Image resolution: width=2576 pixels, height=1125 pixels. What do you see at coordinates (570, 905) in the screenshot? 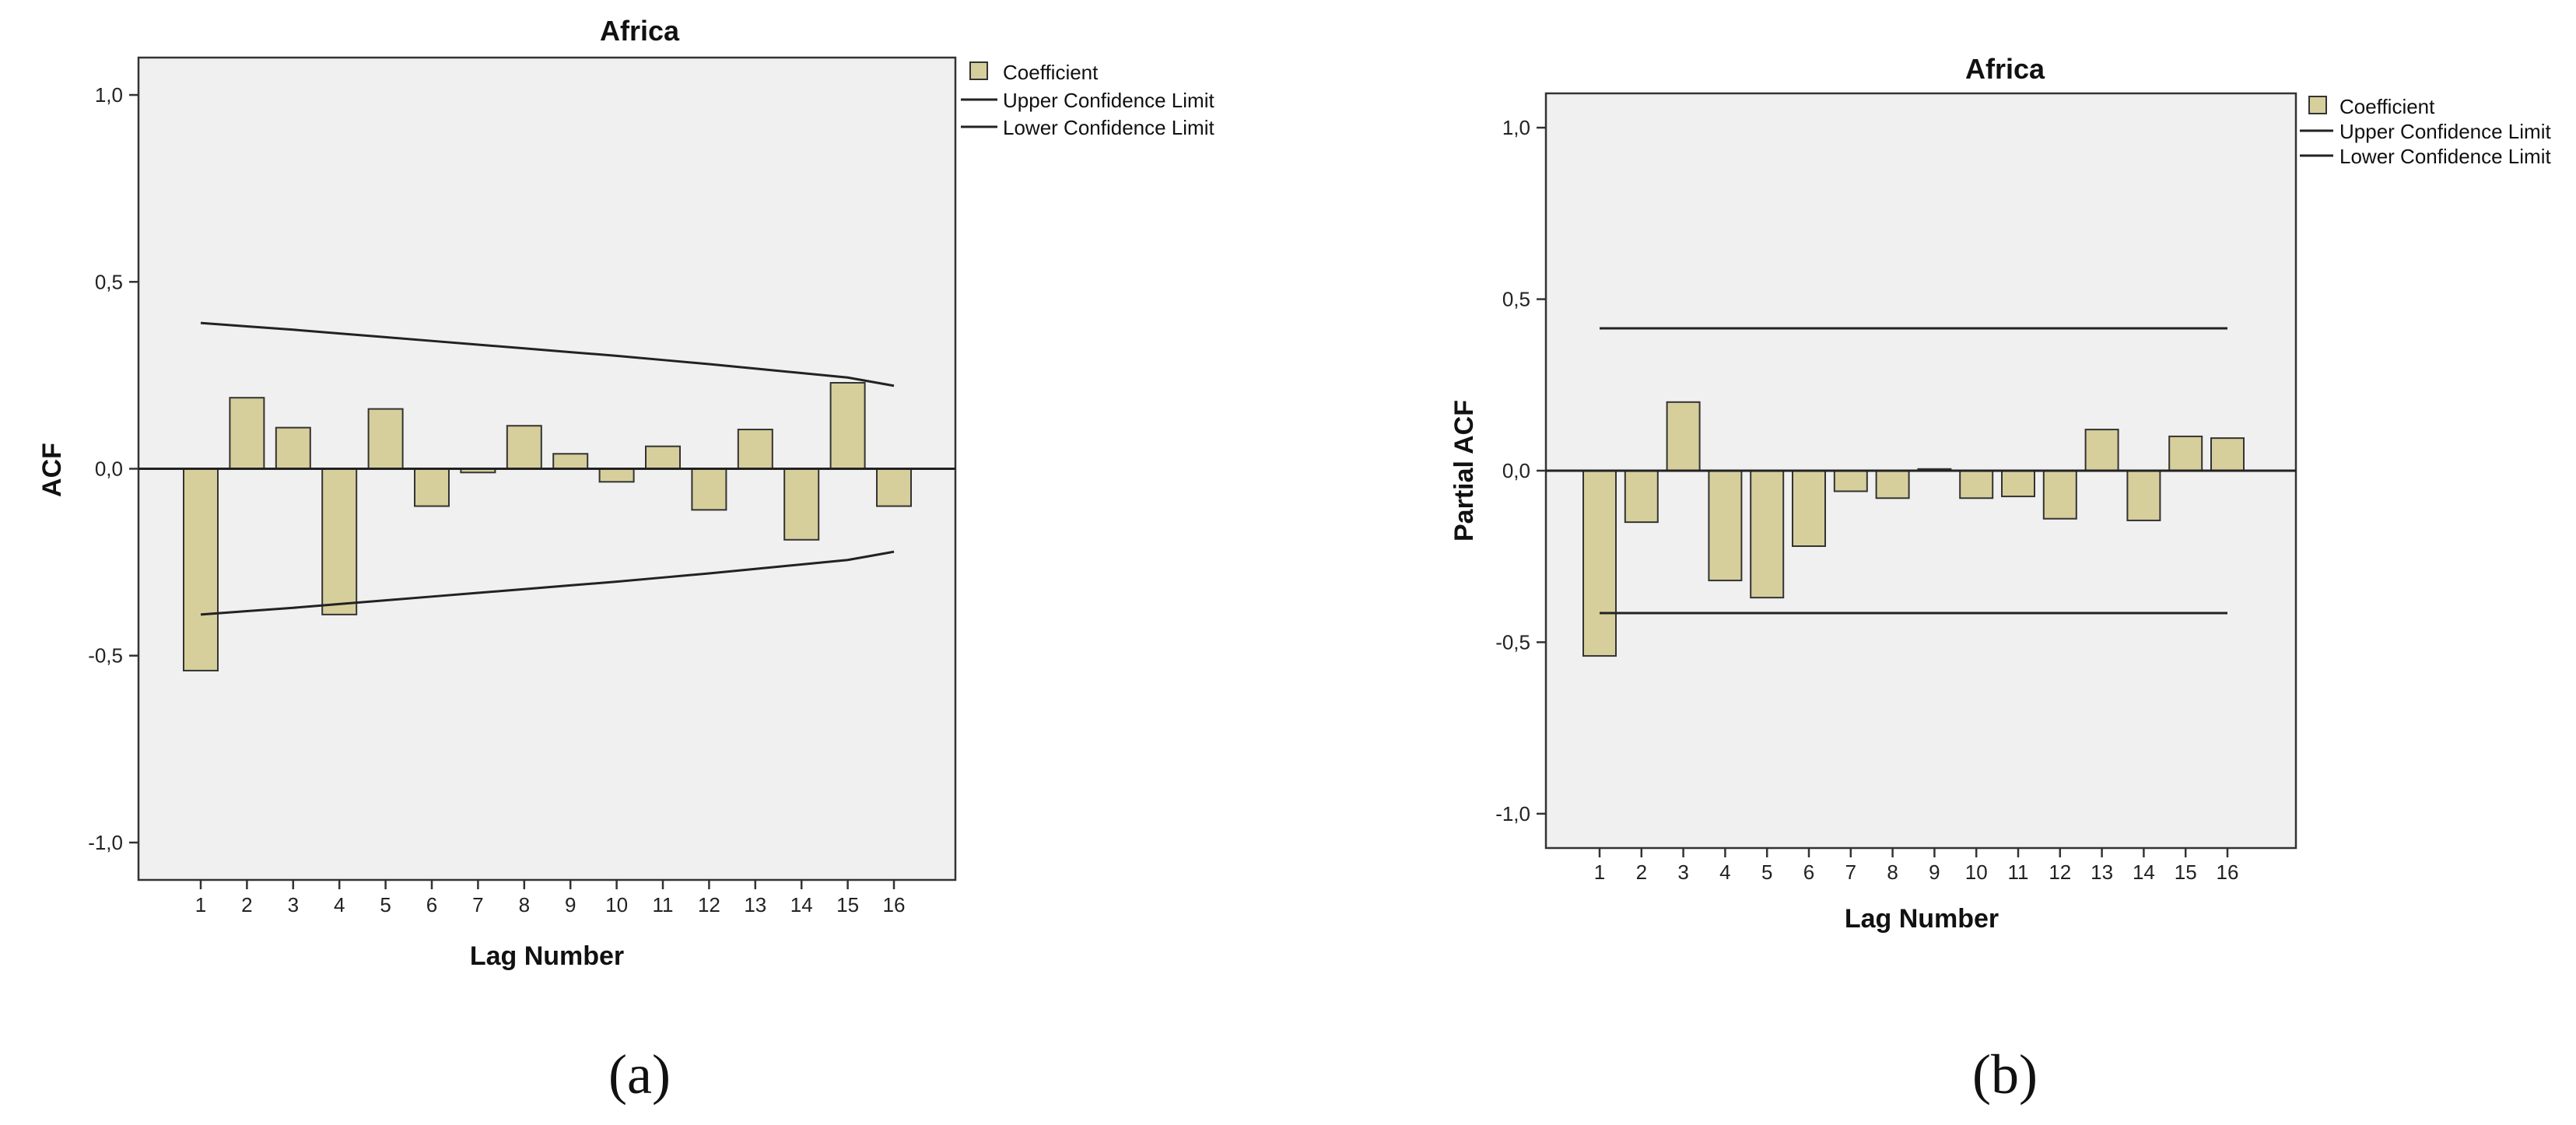
I see `x-tick-label-a: 9` at bounding box center [570, 905].